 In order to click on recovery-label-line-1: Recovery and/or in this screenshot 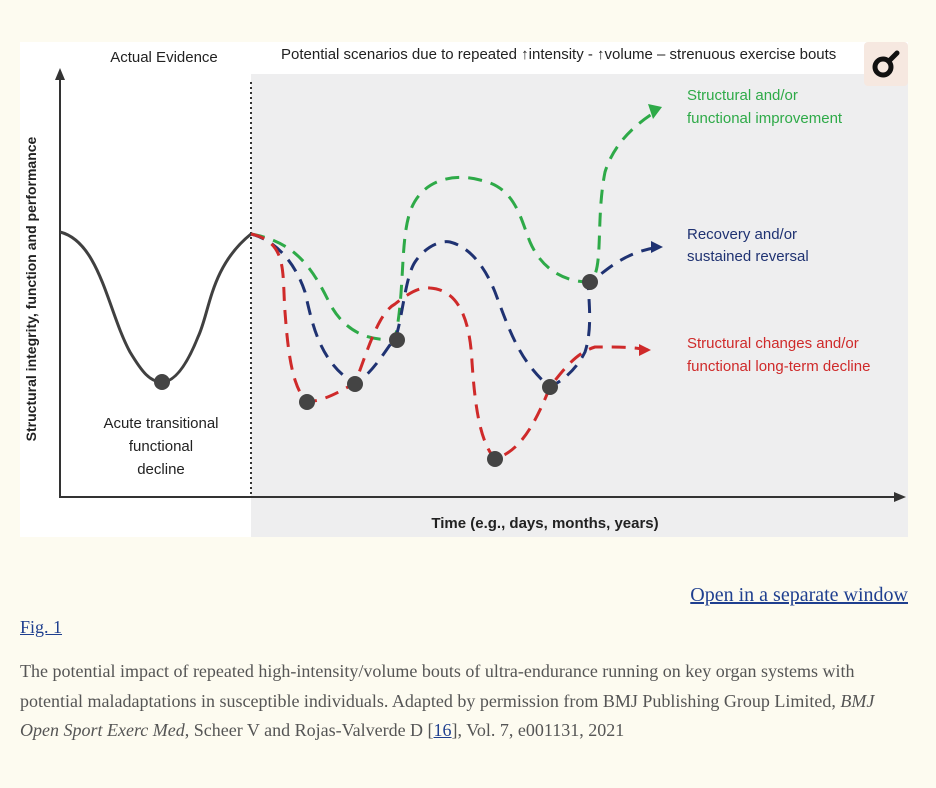, I will do `click(742, 234)`.